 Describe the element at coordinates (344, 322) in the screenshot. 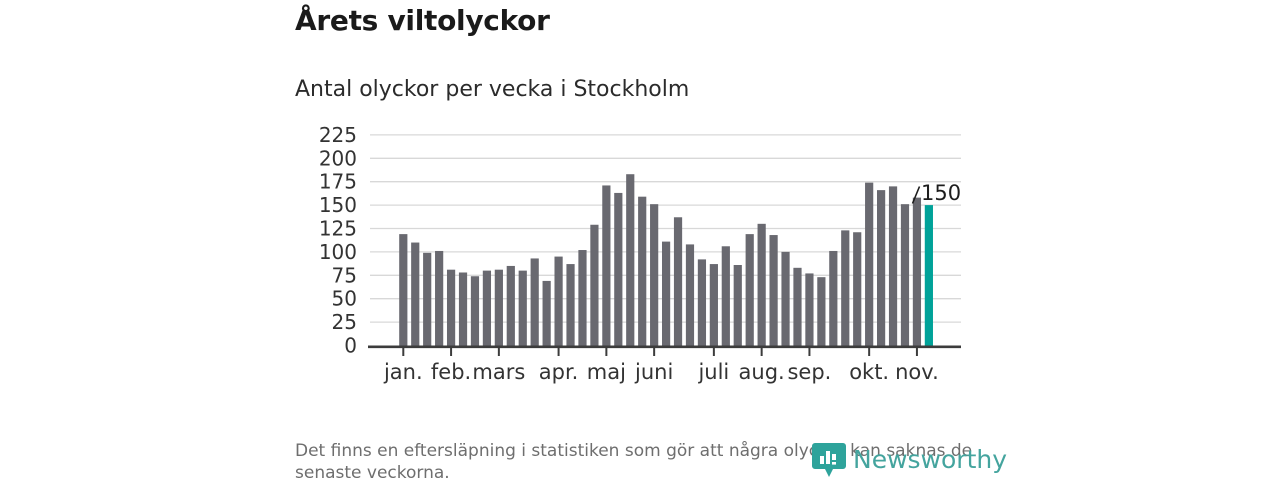

I see `y-axis-label: 25` at that location.